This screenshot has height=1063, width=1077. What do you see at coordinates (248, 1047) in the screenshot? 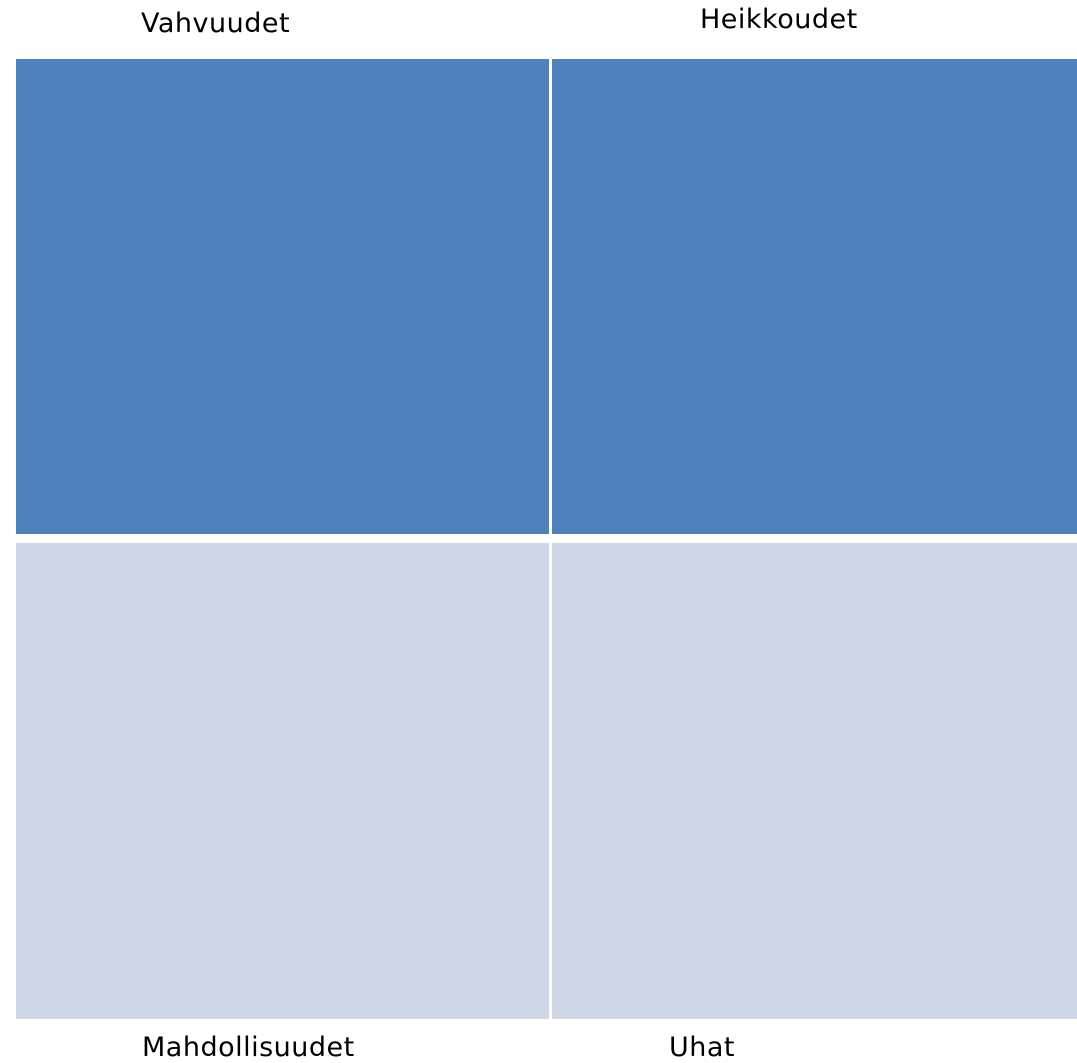
I see `opportunities-label: Mahdollisuudet` at bounding box center [248, 1047].